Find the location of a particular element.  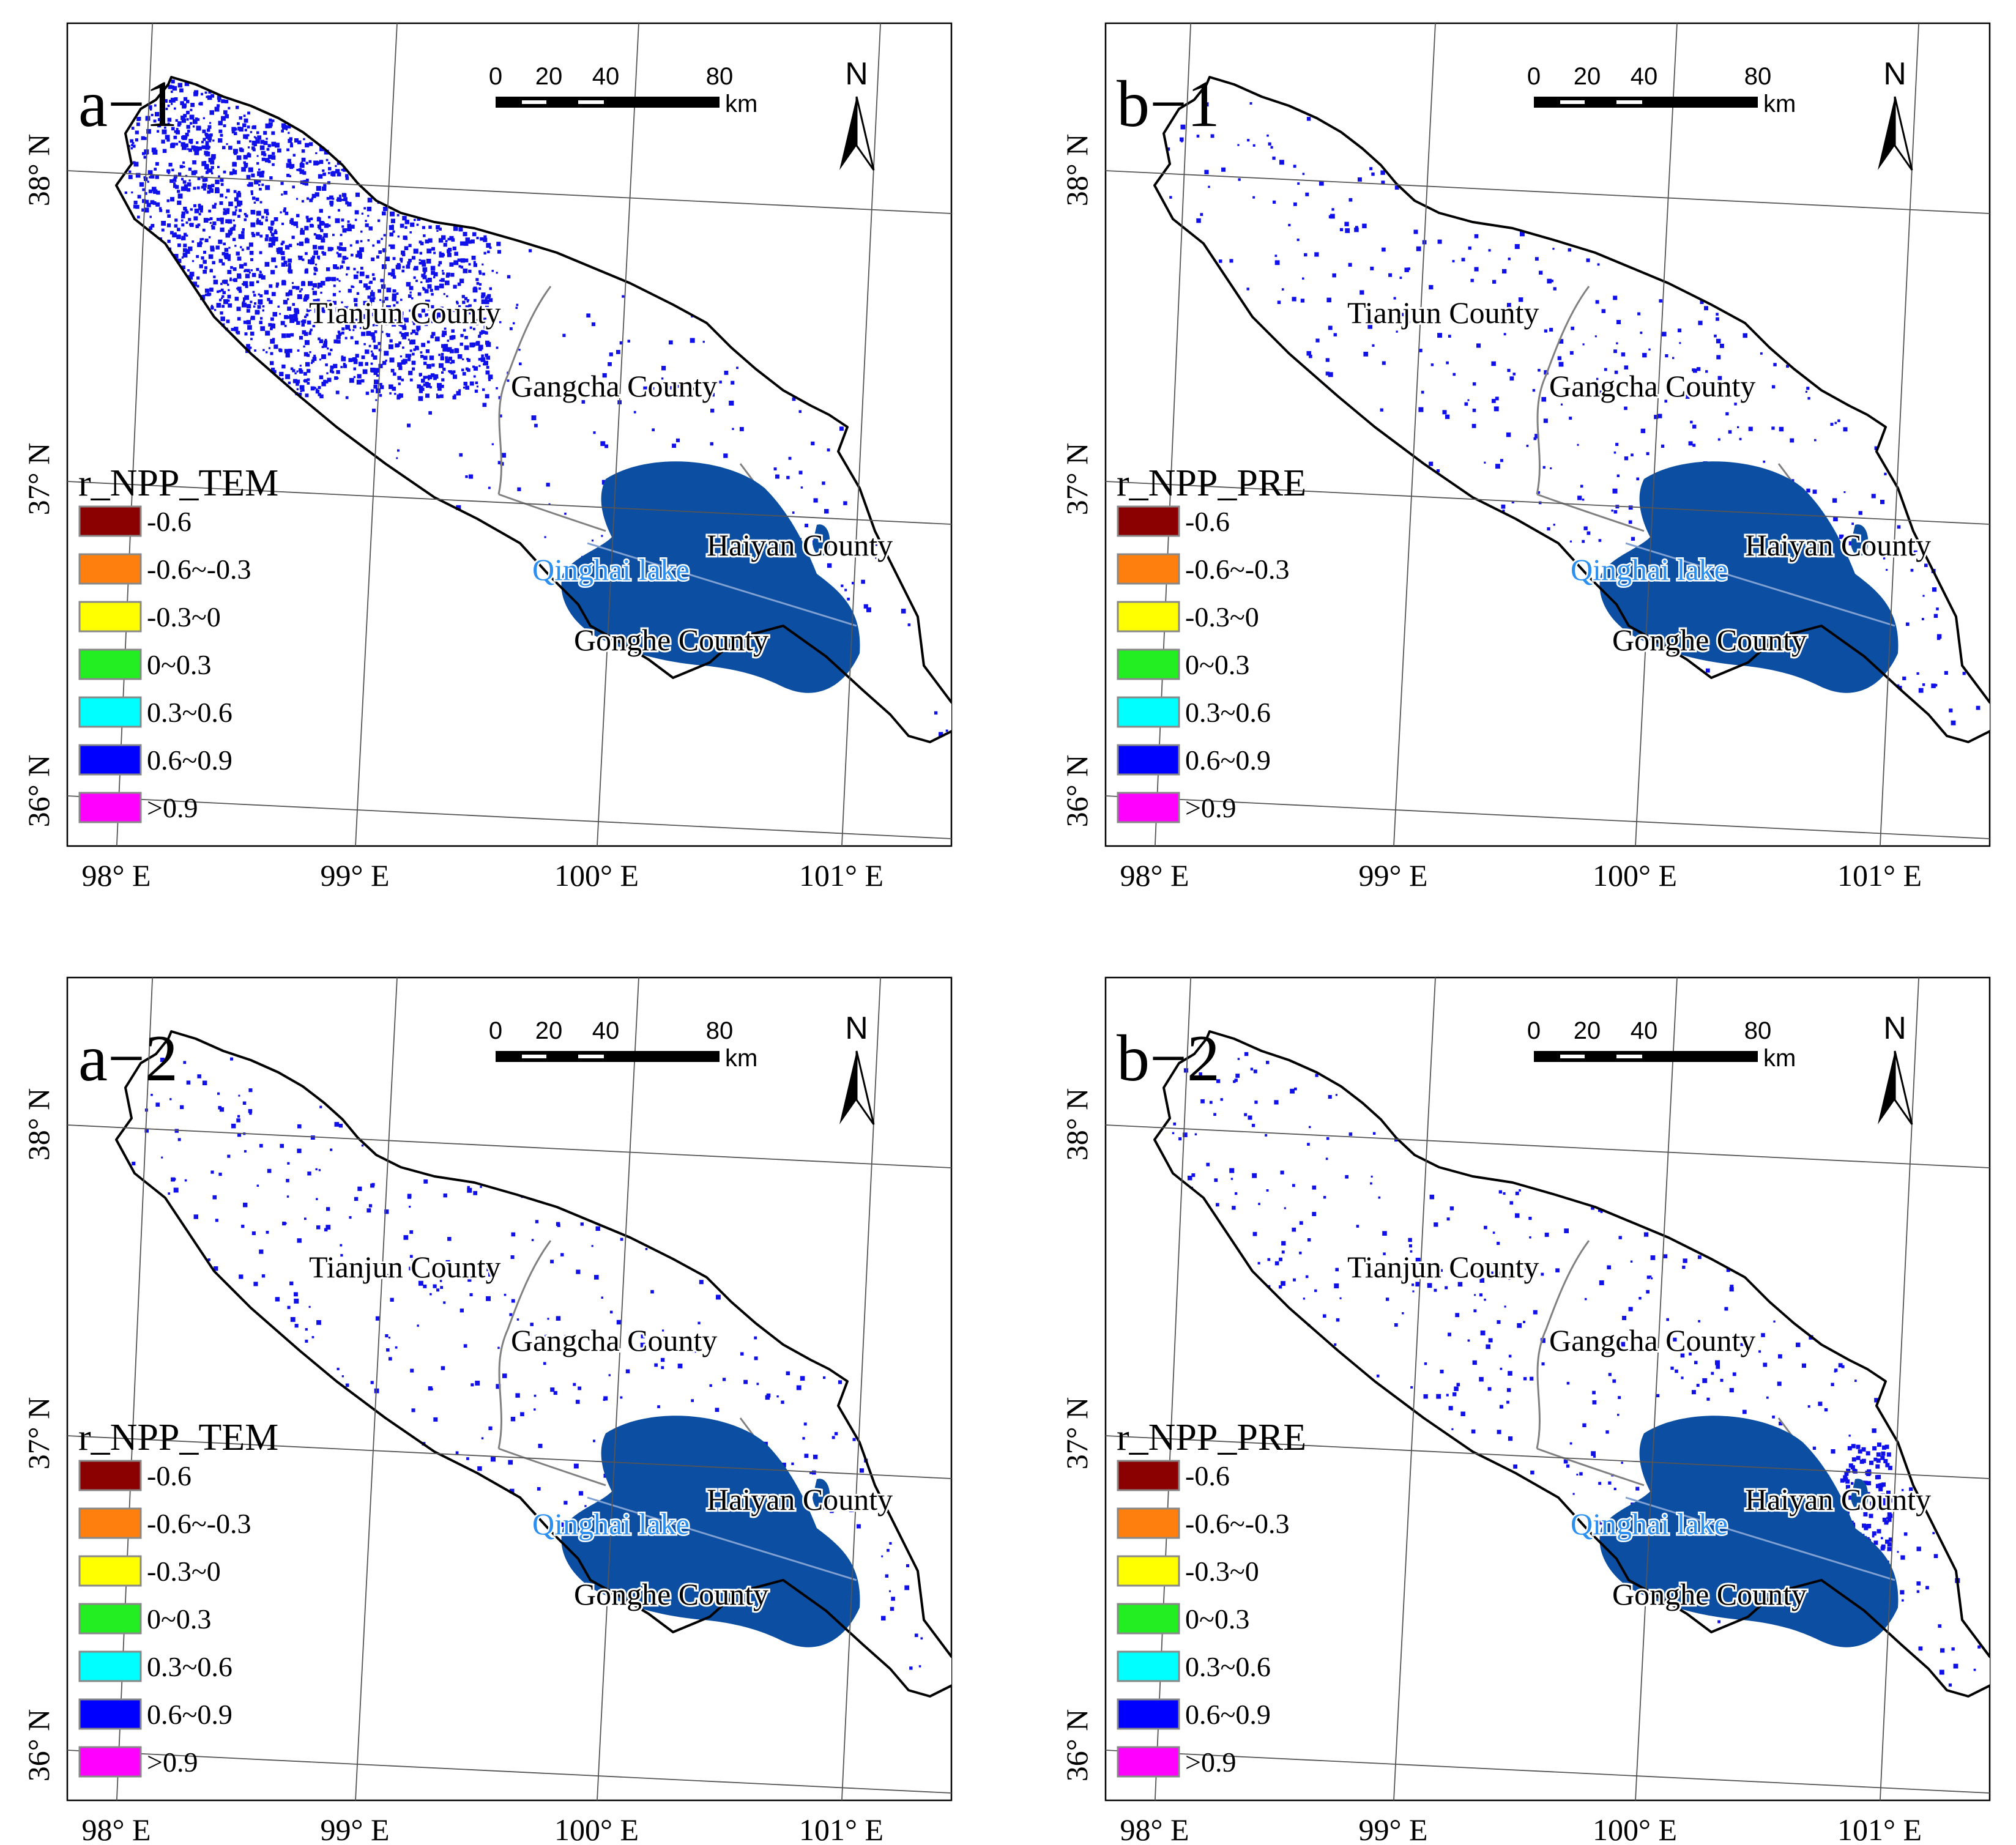

legend-label: -0.6~-0.3 is located at coordinates (199, 569).